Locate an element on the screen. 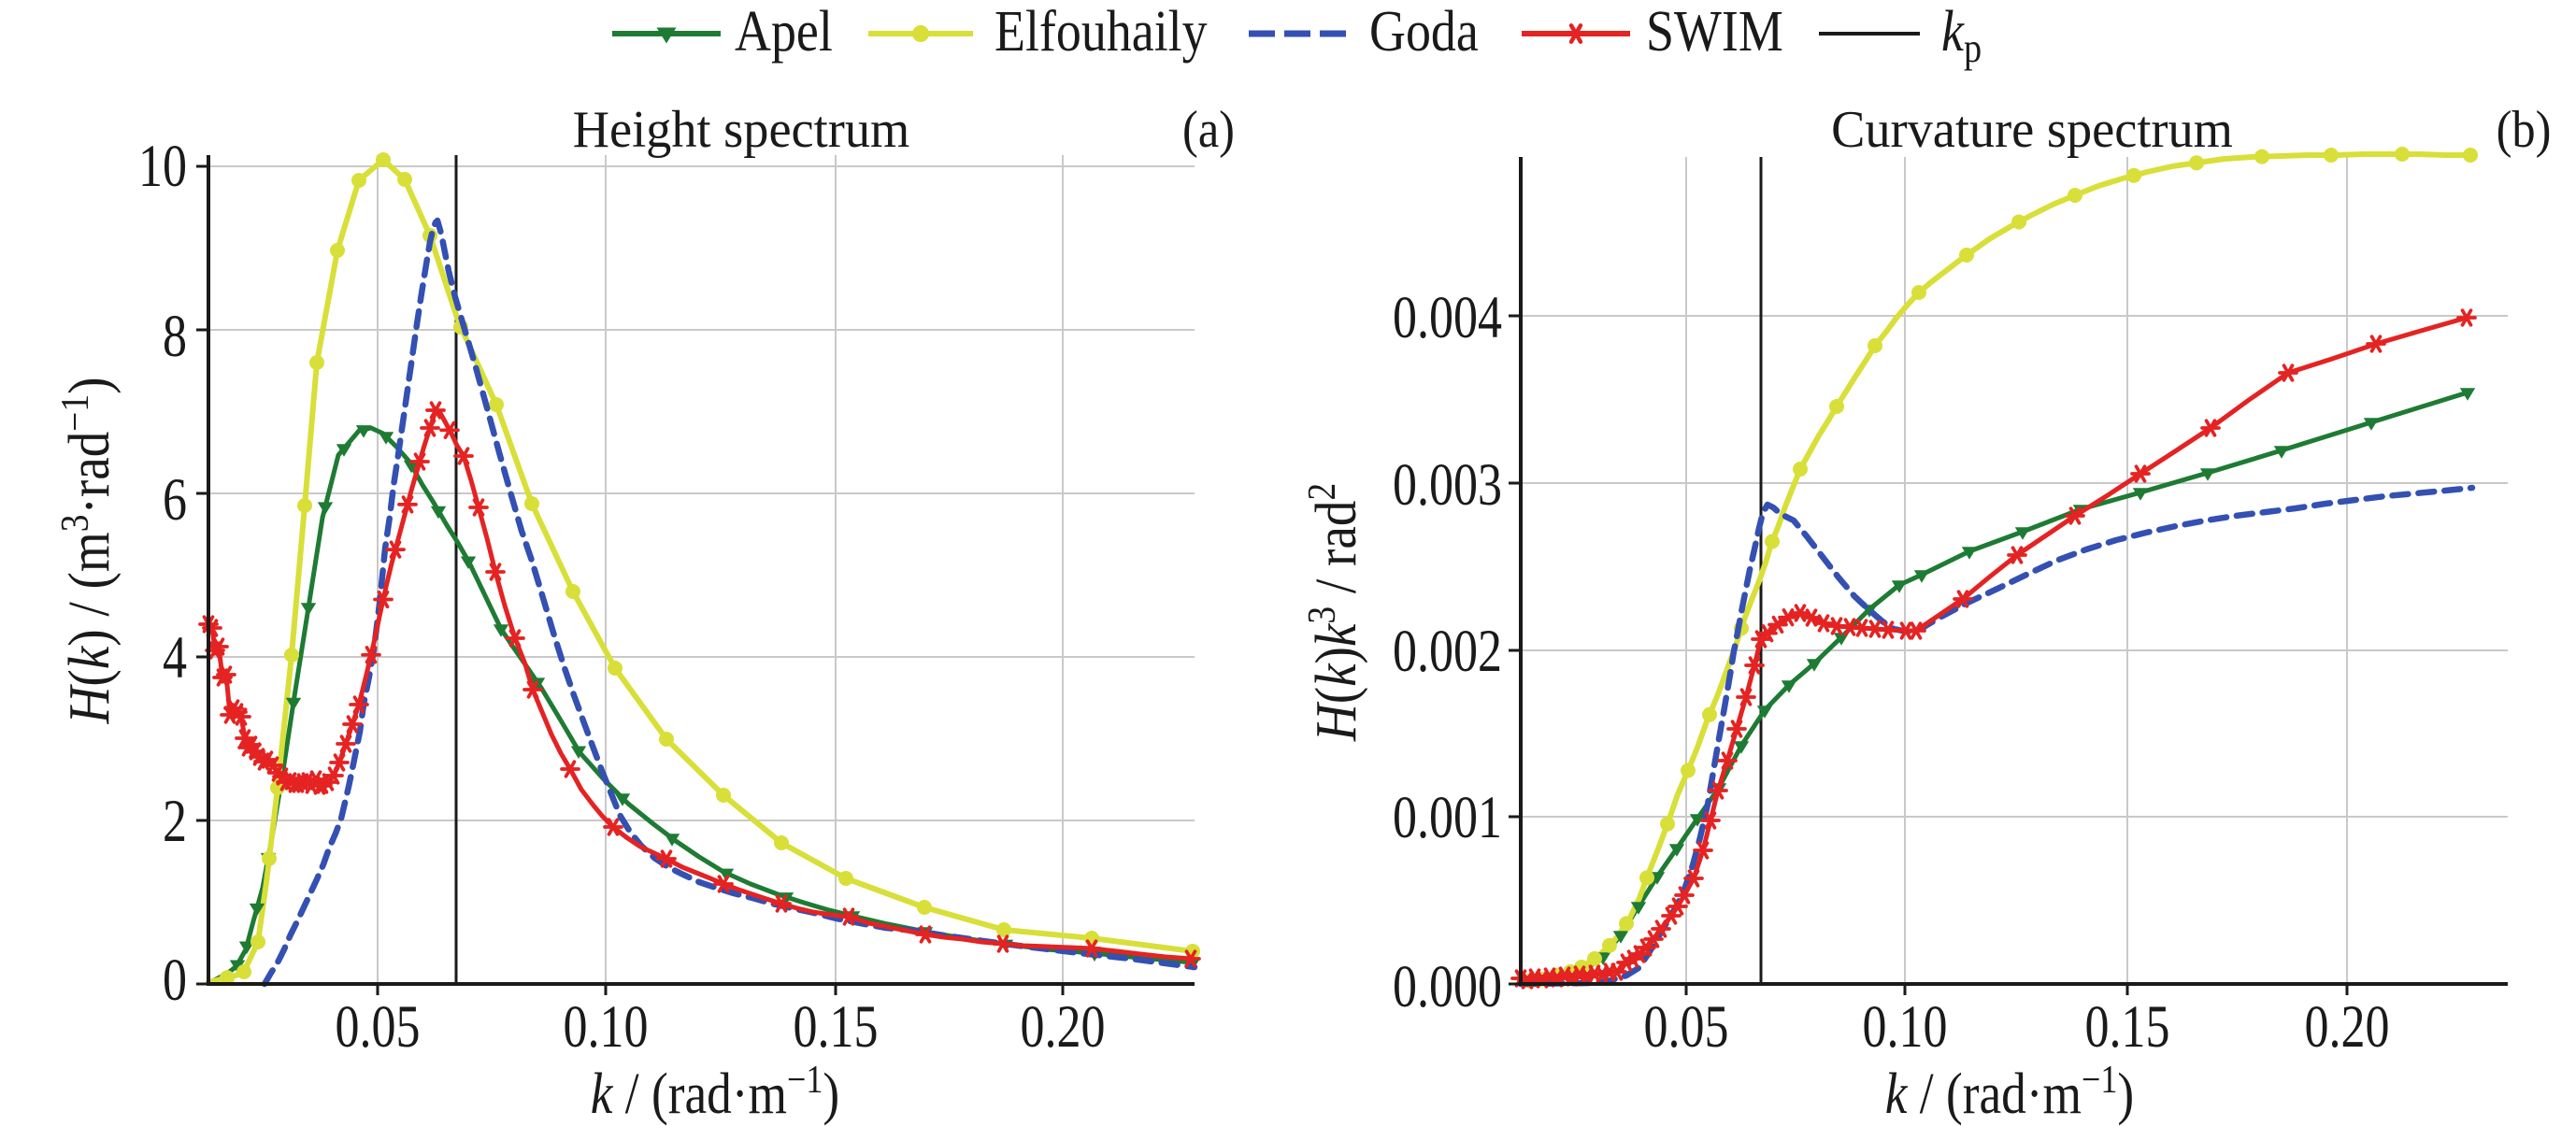 The width and height of the screenshot is (2576, 1126). svg-text: 8 is located at coordinates (175, 336).